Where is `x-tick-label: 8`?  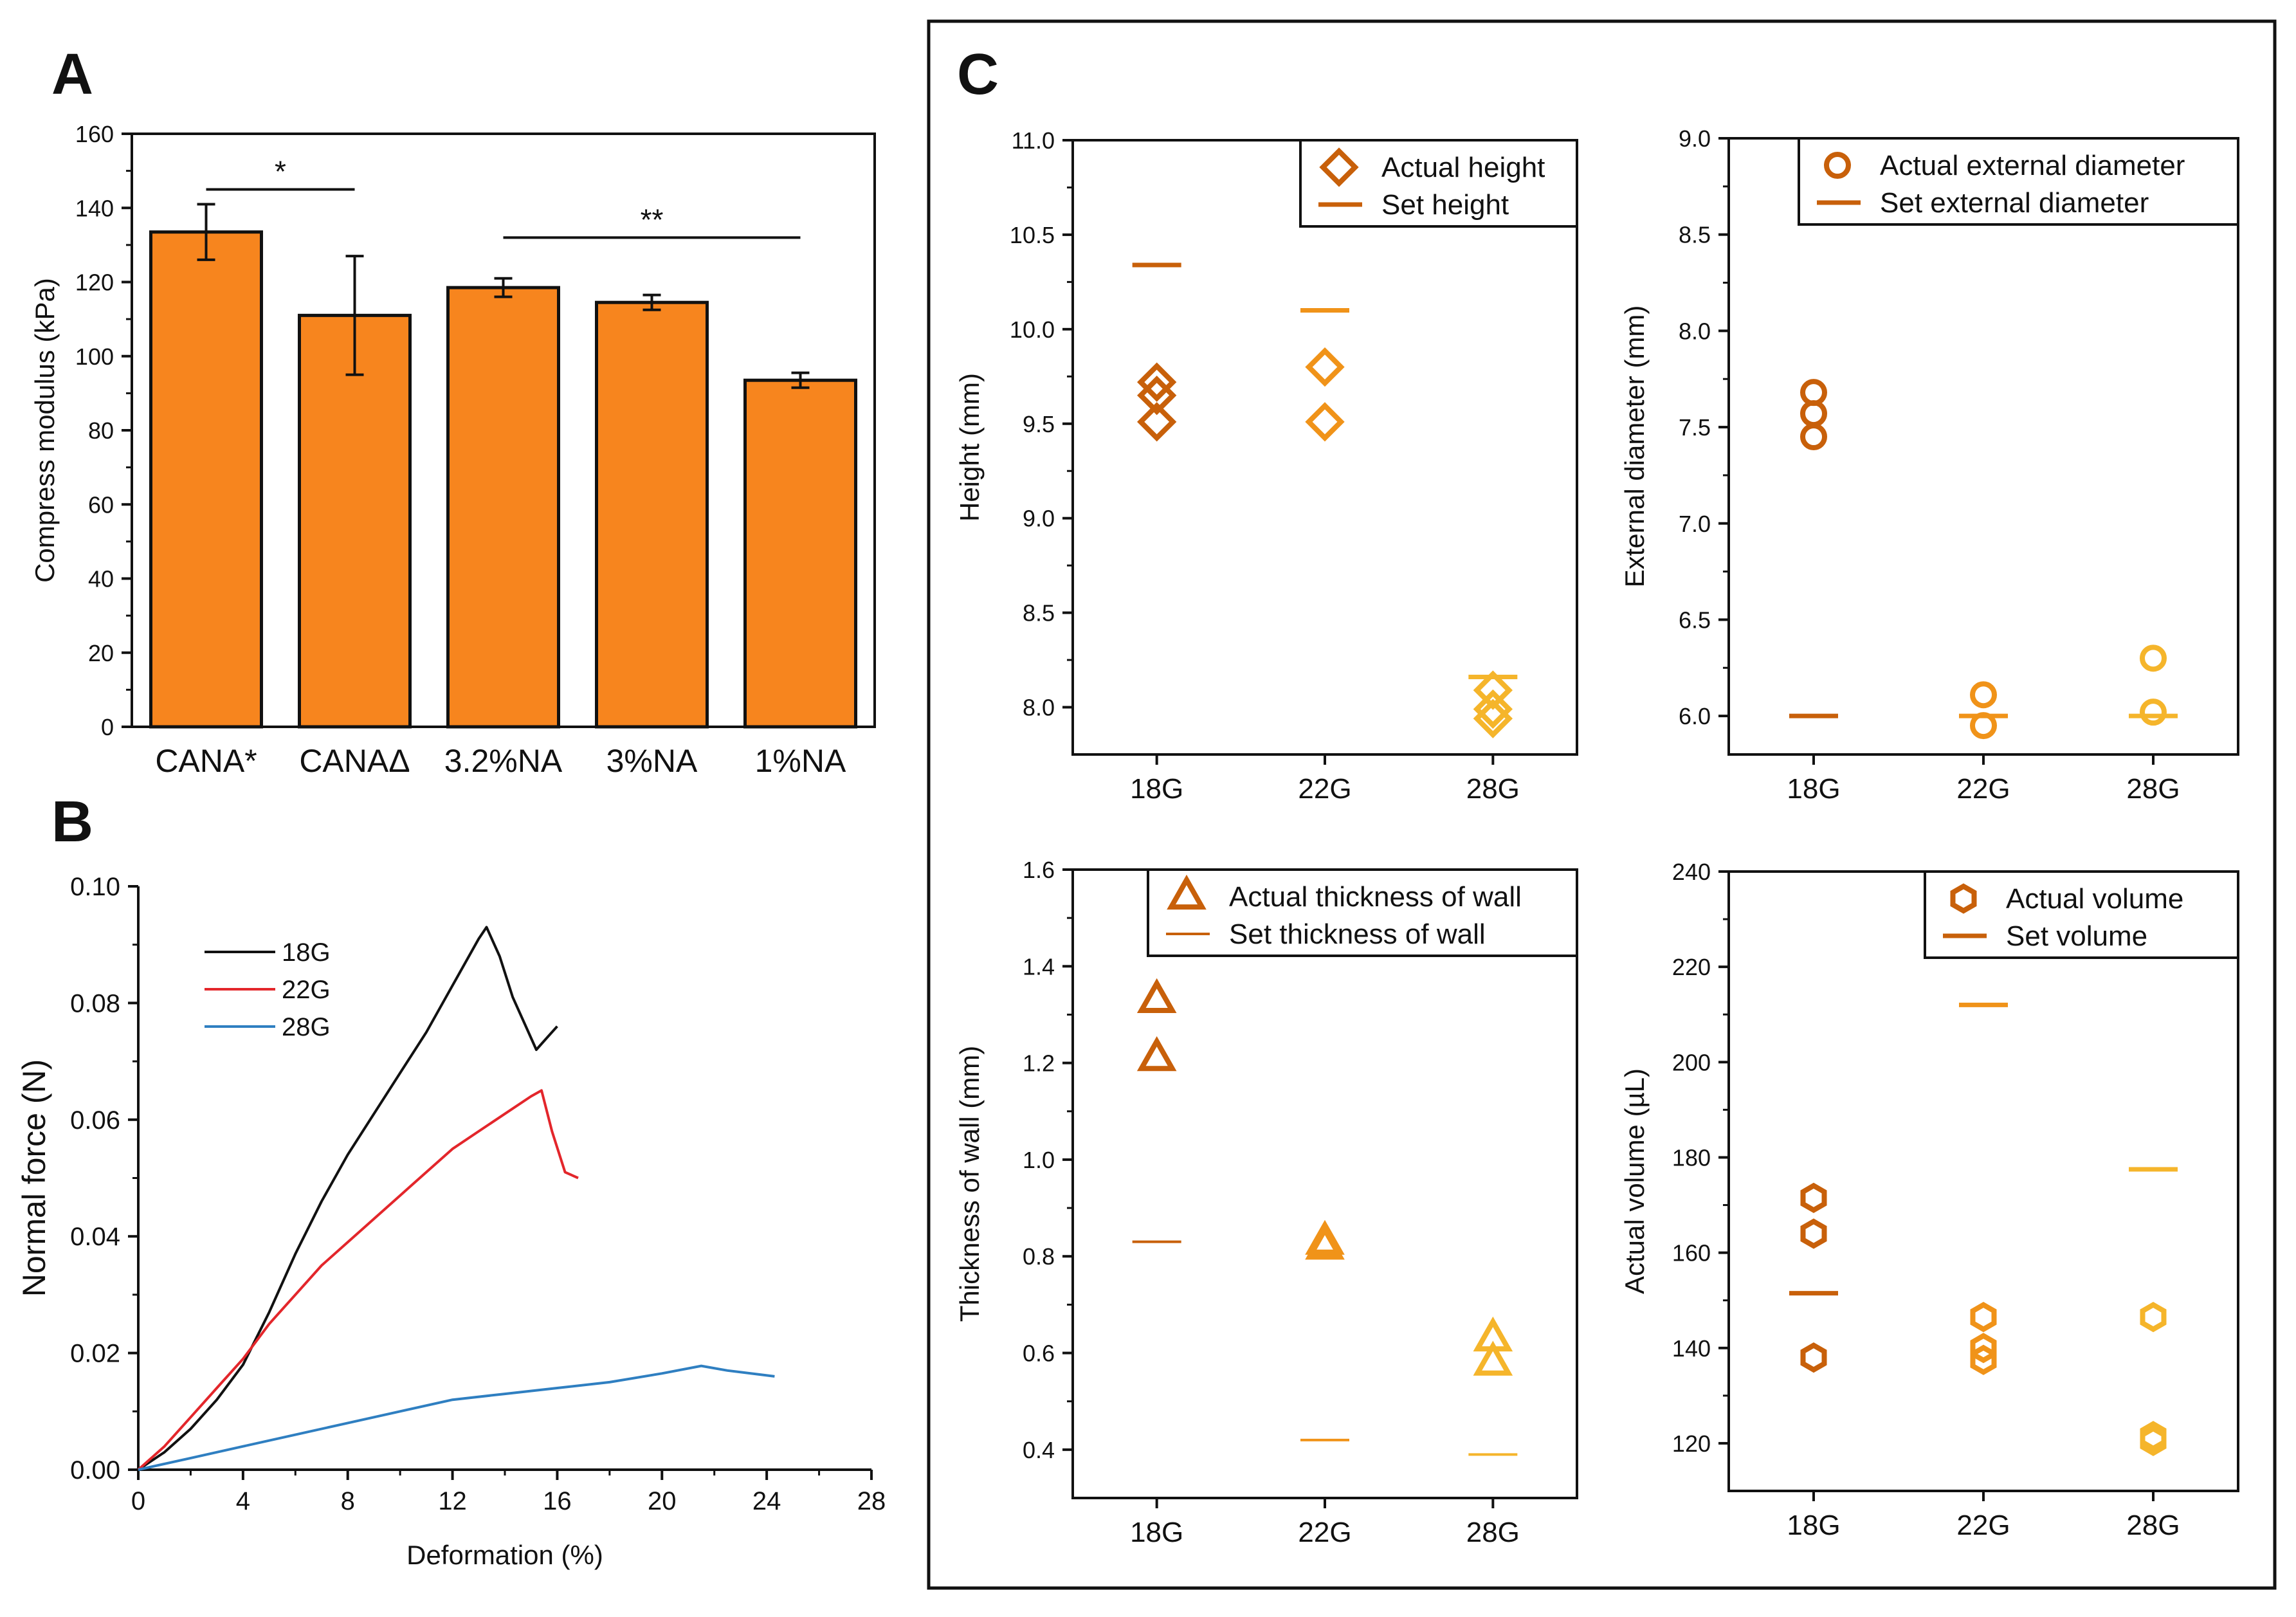 x-tick-label: 8 is located at coordinates (348, 1501).